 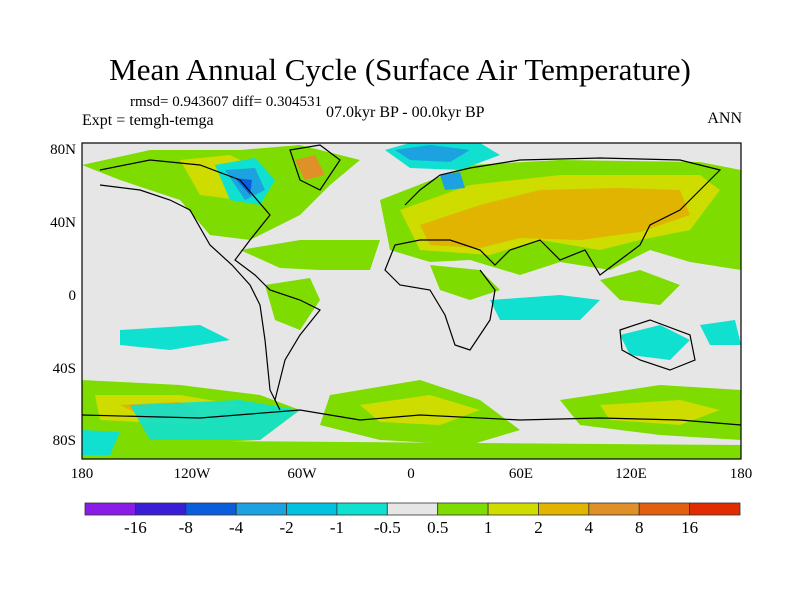 I want to click on lon-label: 0, so click(x=411, y=474).